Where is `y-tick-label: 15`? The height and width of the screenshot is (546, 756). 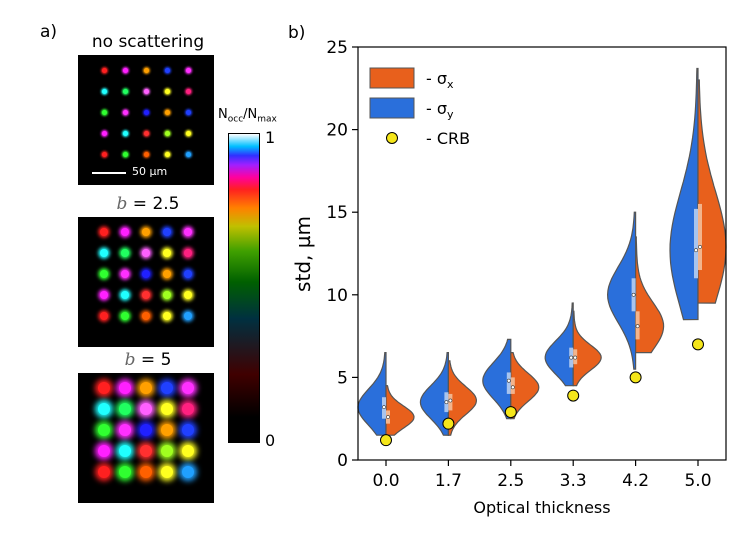
y-tick-label: 15 is located at coordinates (337, 213).